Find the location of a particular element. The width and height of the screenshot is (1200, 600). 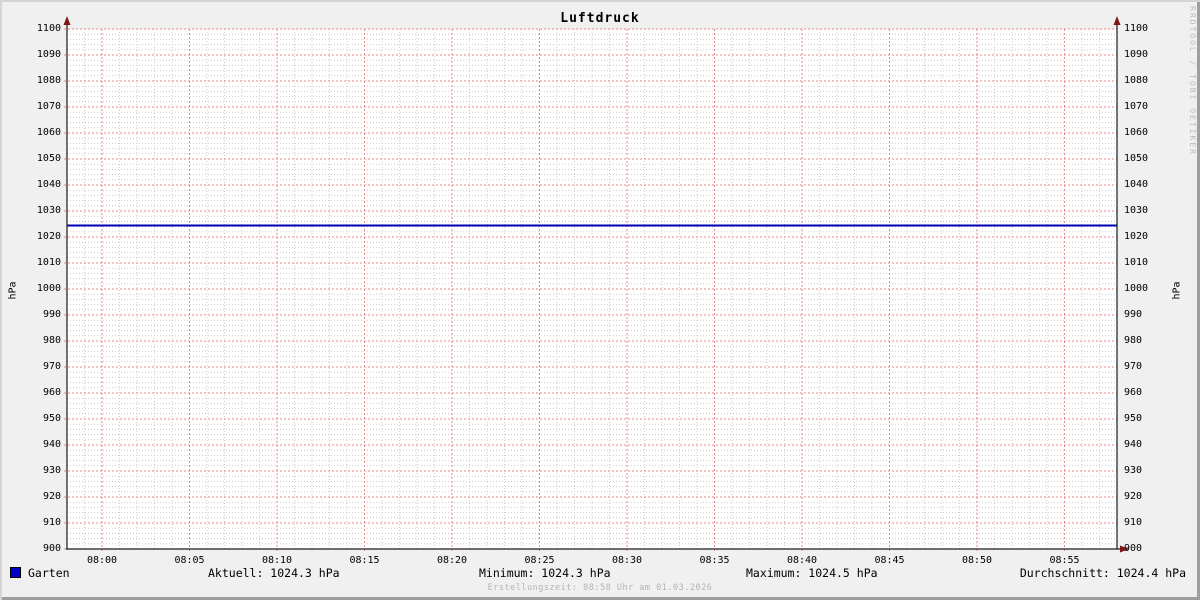

y-tick-label-left: 1070 is located at coordinates (48, 106).